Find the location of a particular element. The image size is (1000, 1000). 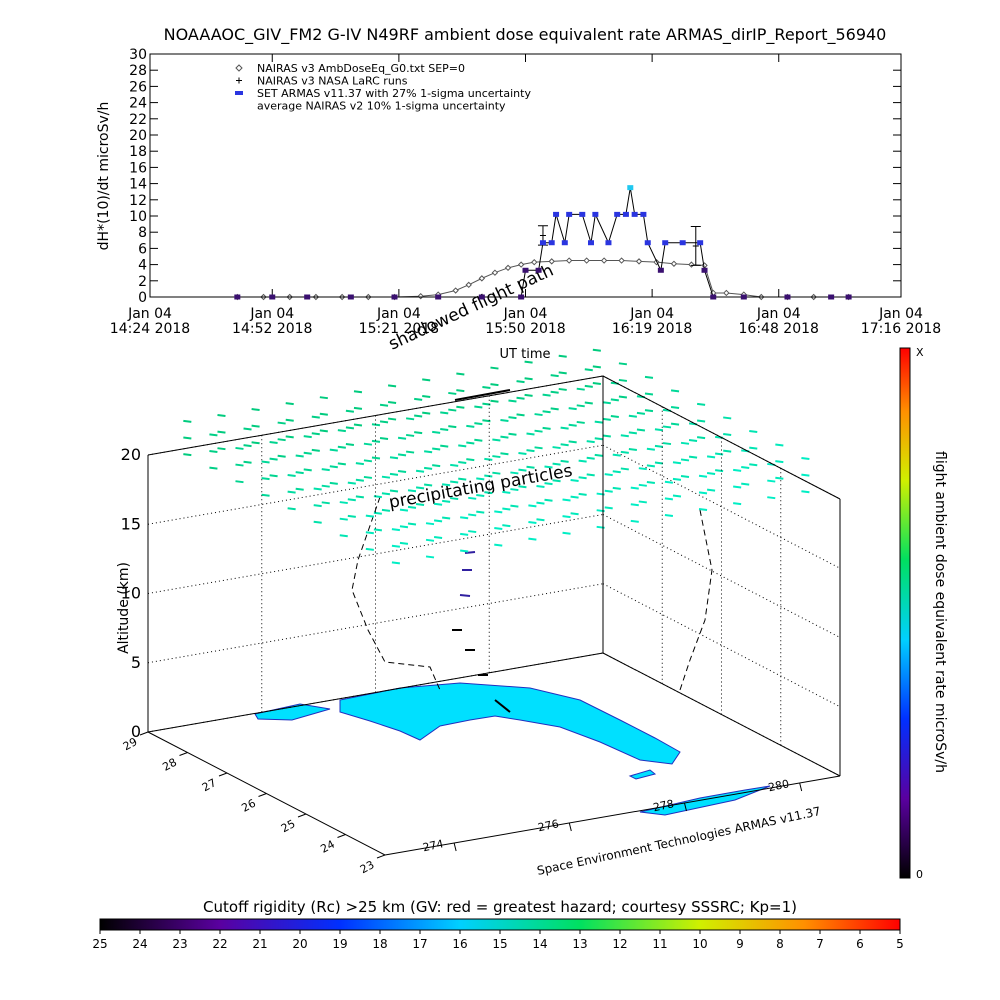

flight-point is located at coordinates (470, 552).